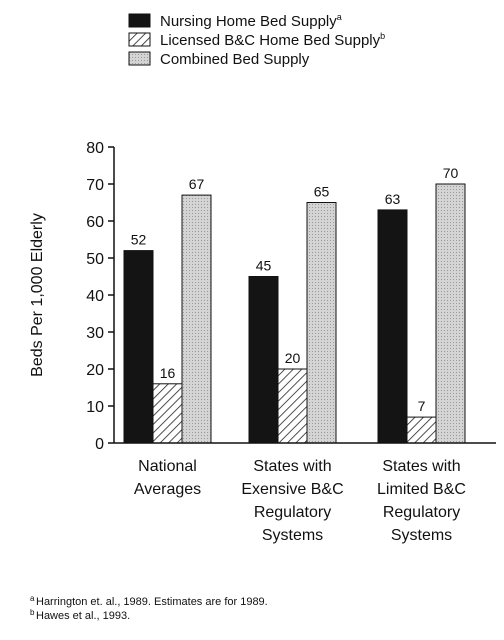 This screenshot has height=640, width=504. Describe the element at coordinates (421, 489) in the screenshot. I see `category-label: Limited B&C` at that location.